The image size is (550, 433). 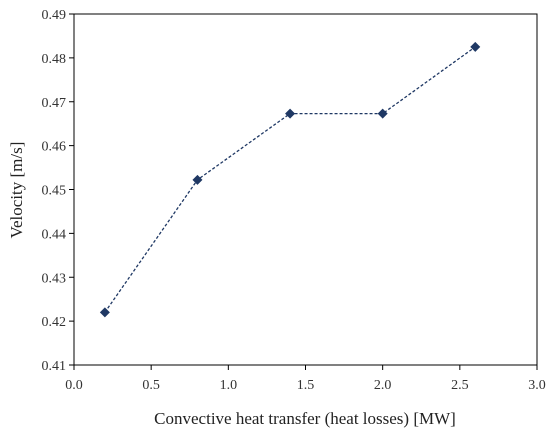 I want to click on y-tick-label: 0.48, so click(x=54, y=59).